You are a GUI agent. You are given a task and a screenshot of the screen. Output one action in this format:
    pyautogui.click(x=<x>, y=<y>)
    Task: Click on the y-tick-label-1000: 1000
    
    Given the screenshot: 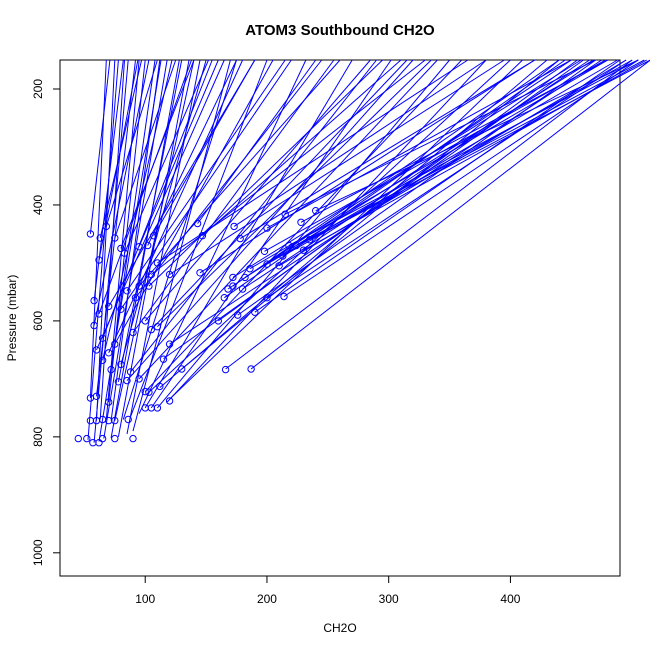 What is the action you would take?
    pyautogui.click(x=38, y=552)
    